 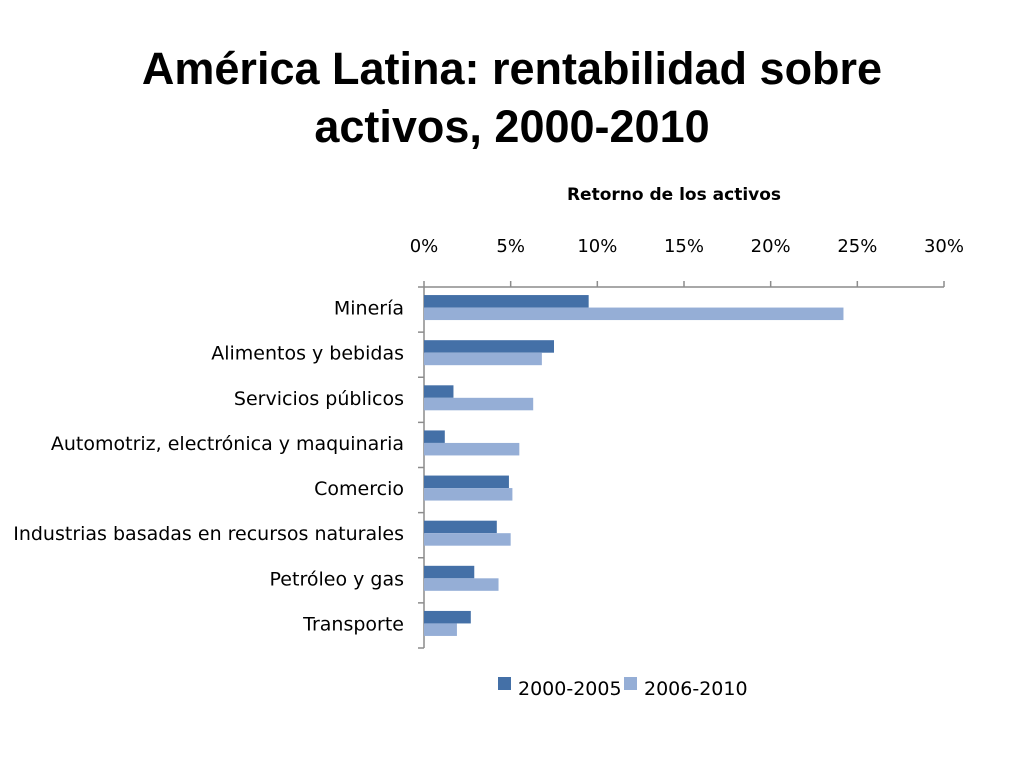 What do you see at coordinates (319, 399) in the screenshot?
I see `category-label-servicios-publicos: Servicios públicos` at bounding box center [319, 399].